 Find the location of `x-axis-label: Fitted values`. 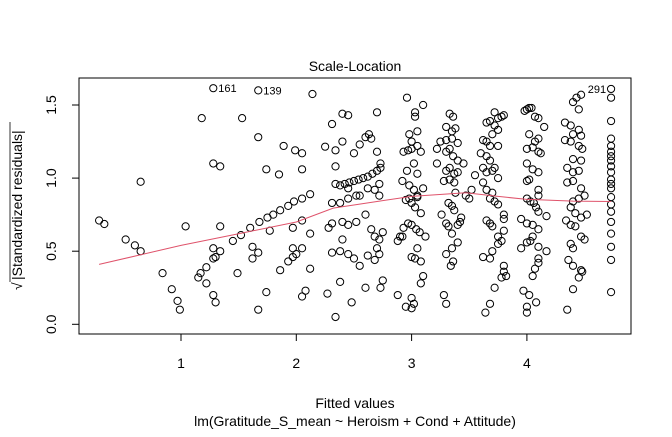

x-axis-label: Fitted values is located at coordinates (354, 403).